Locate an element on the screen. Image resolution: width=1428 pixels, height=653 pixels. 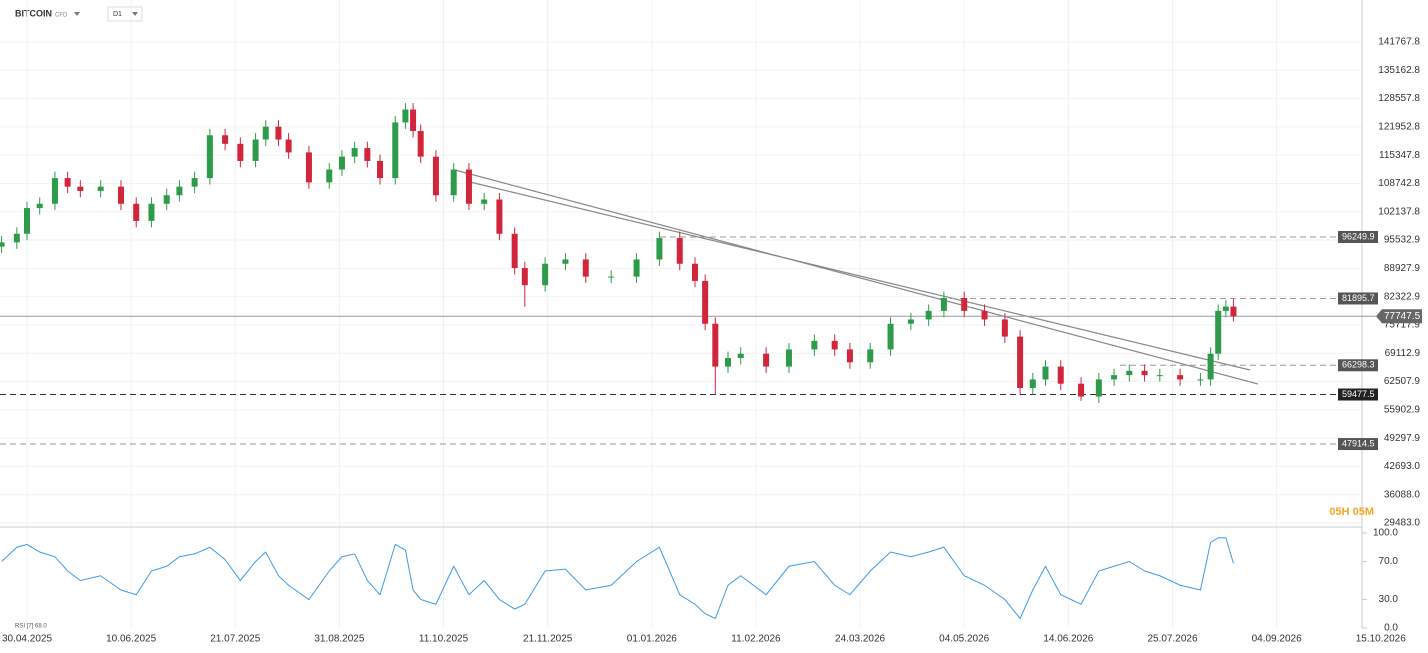
level-label: 66298.3 is located at coordinates (1358, 365).